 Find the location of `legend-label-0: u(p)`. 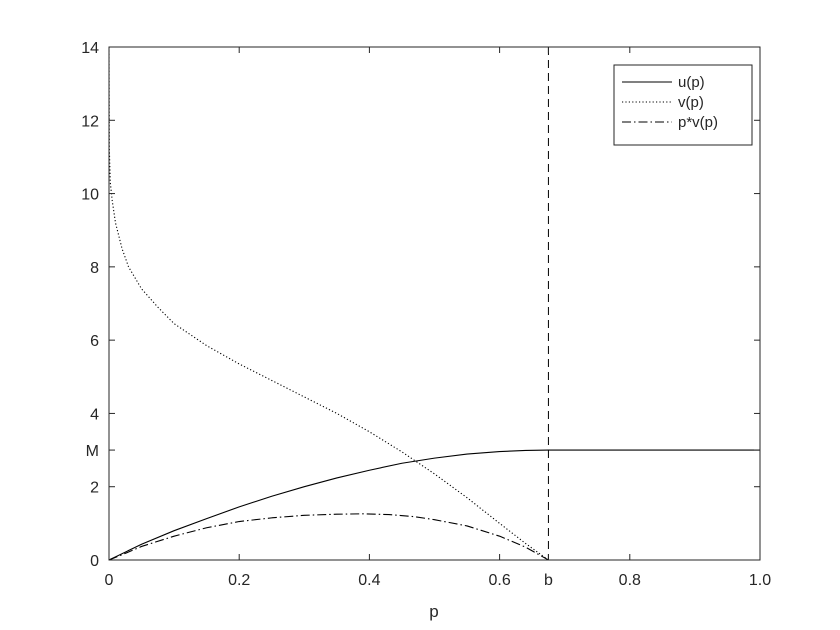

legend-label-0: u(p) is located at coordinates (691, 82).